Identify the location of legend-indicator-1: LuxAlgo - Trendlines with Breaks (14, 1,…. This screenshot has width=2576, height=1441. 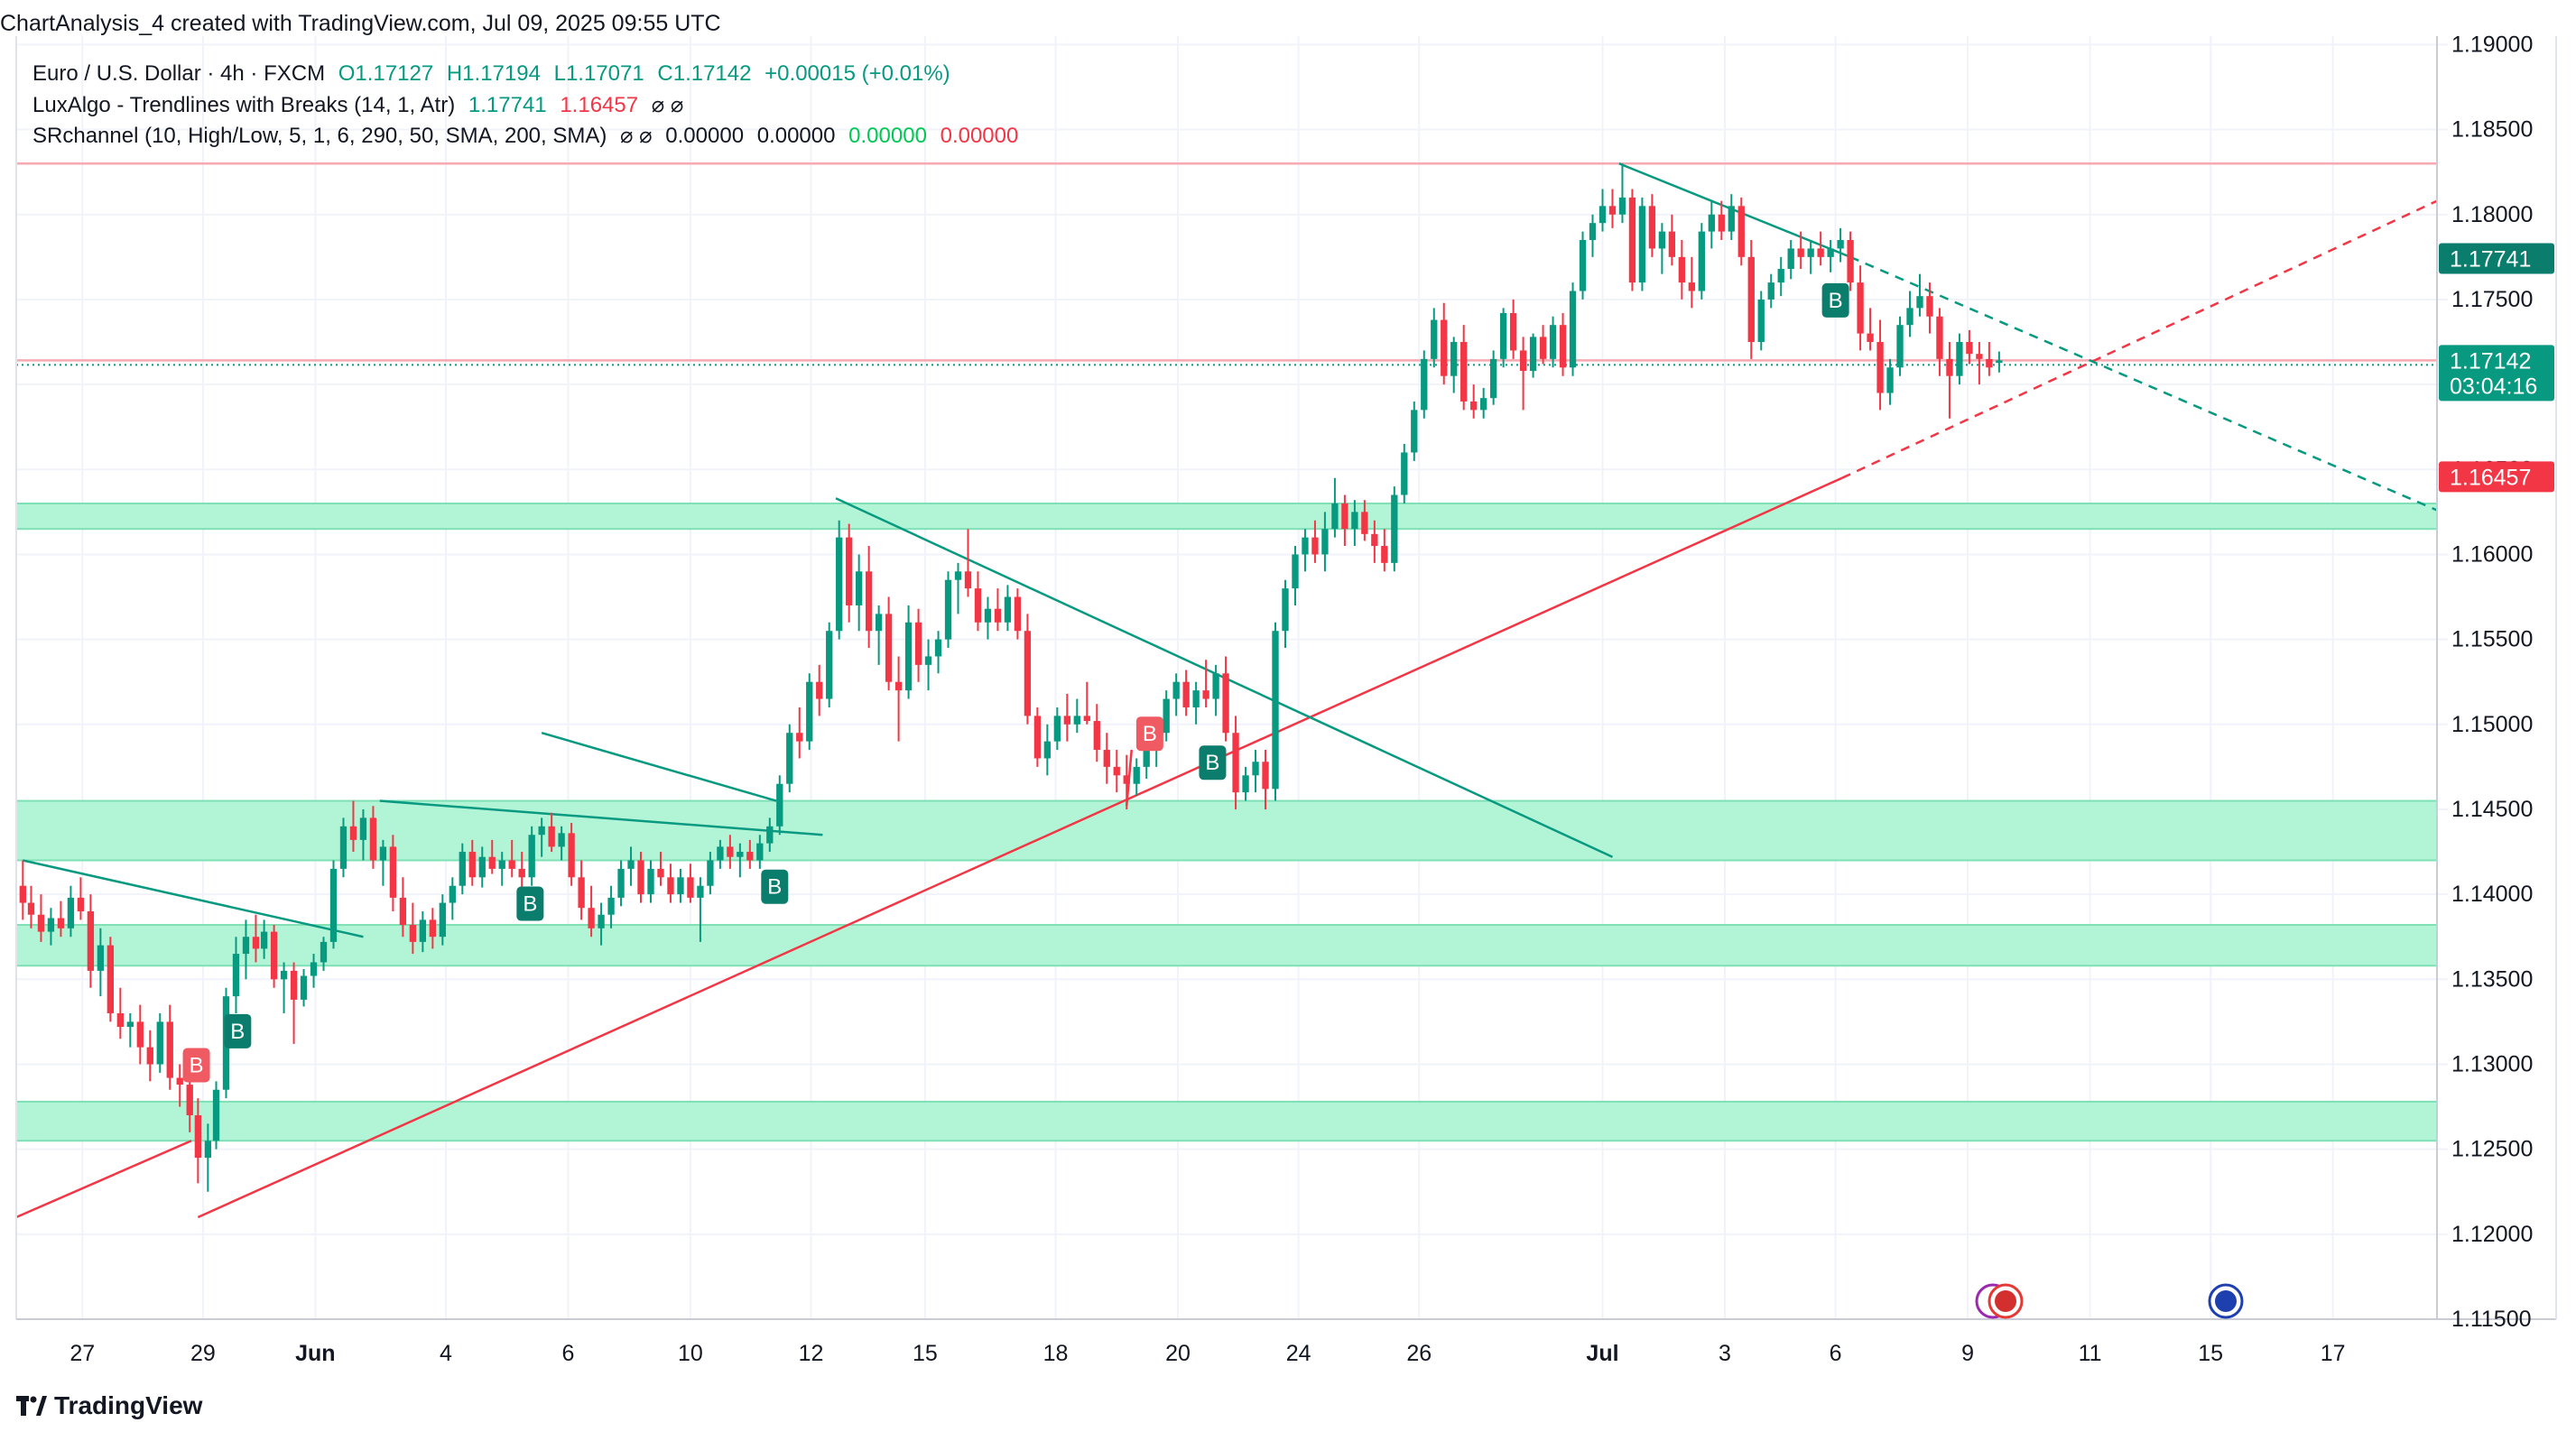
(361, 105).